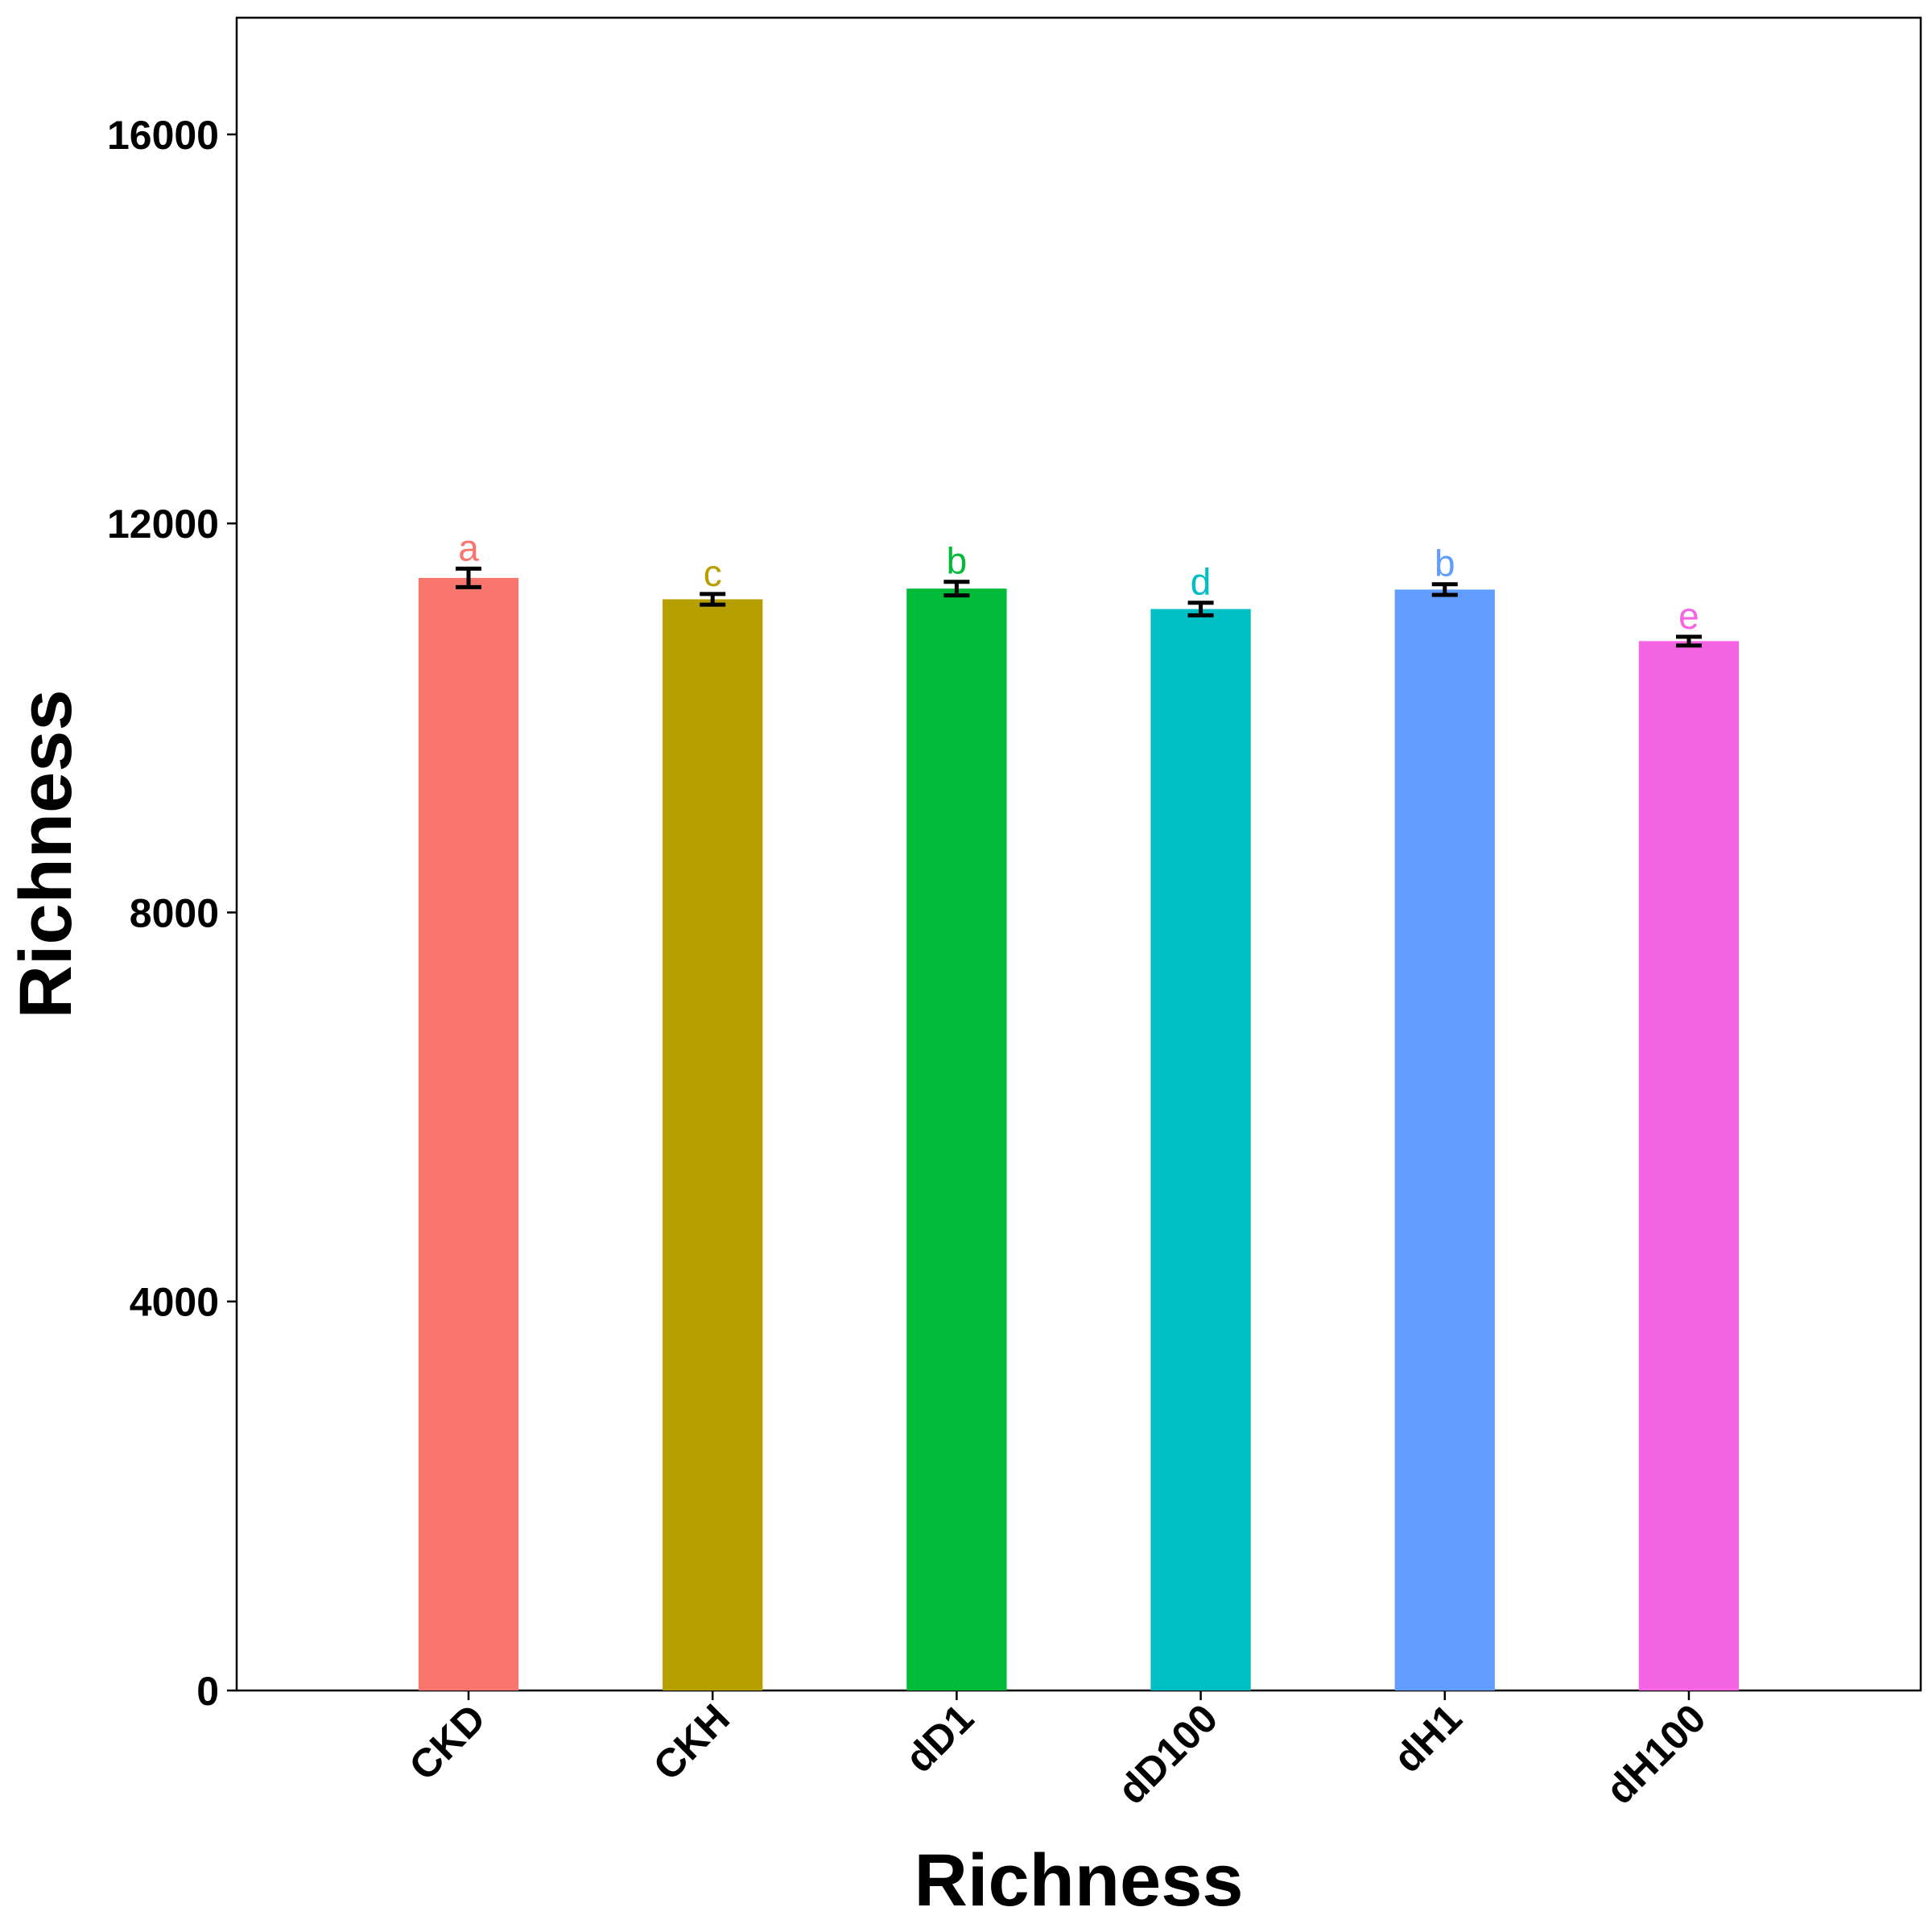  What do you see at coordinates (1688, 616) in the screenshot?
I see `significance-label-dH100: e` at bounding box center [1688, 616].